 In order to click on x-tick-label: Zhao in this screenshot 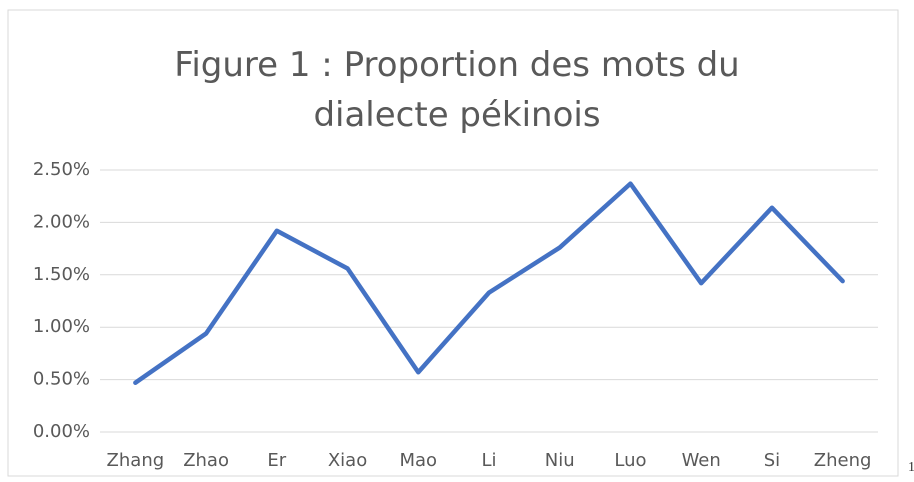, I will do `click(206, 460)`.